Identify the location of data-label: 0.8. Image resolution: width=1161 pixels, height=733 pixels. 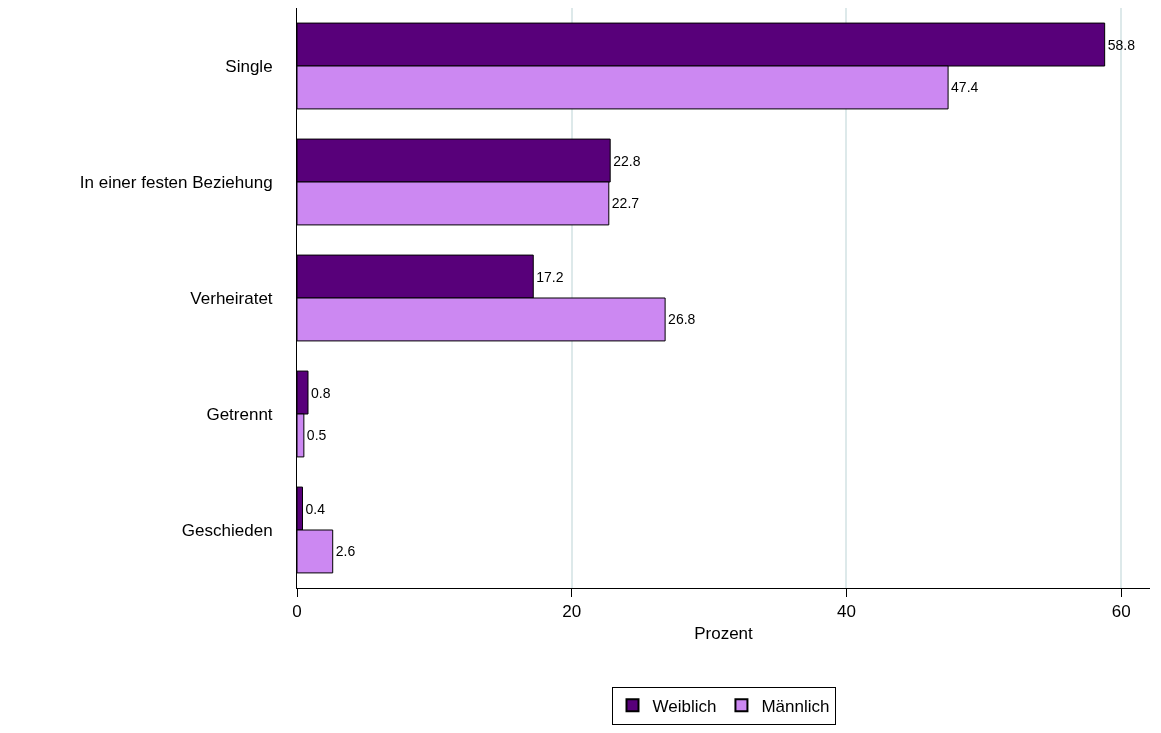
(320, 392).